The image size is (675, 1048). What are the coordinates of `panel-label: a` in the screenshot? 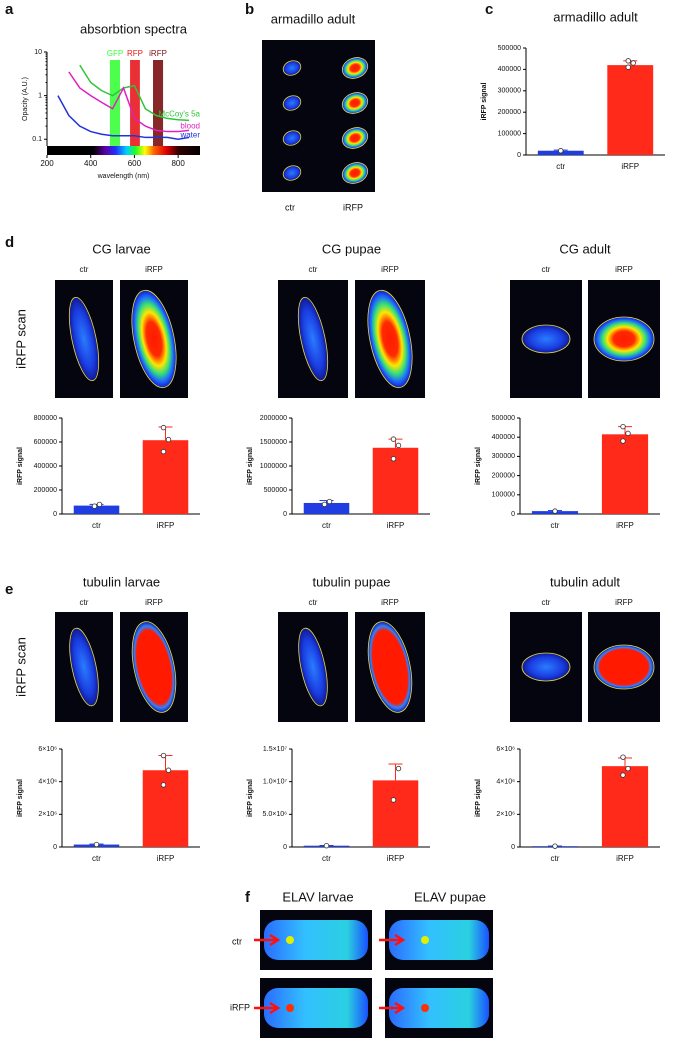 It's located at (9, 9).